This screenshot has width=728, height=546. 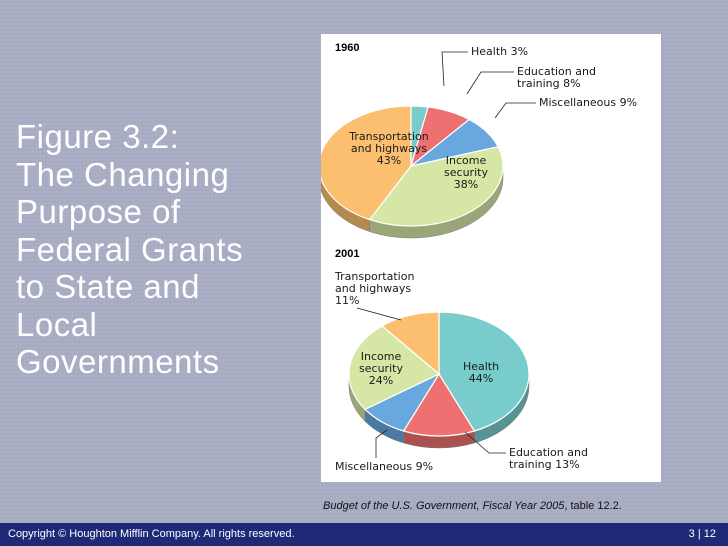 I want to click on source-table-ref: , table 12.2., so click(x=593, y=506).